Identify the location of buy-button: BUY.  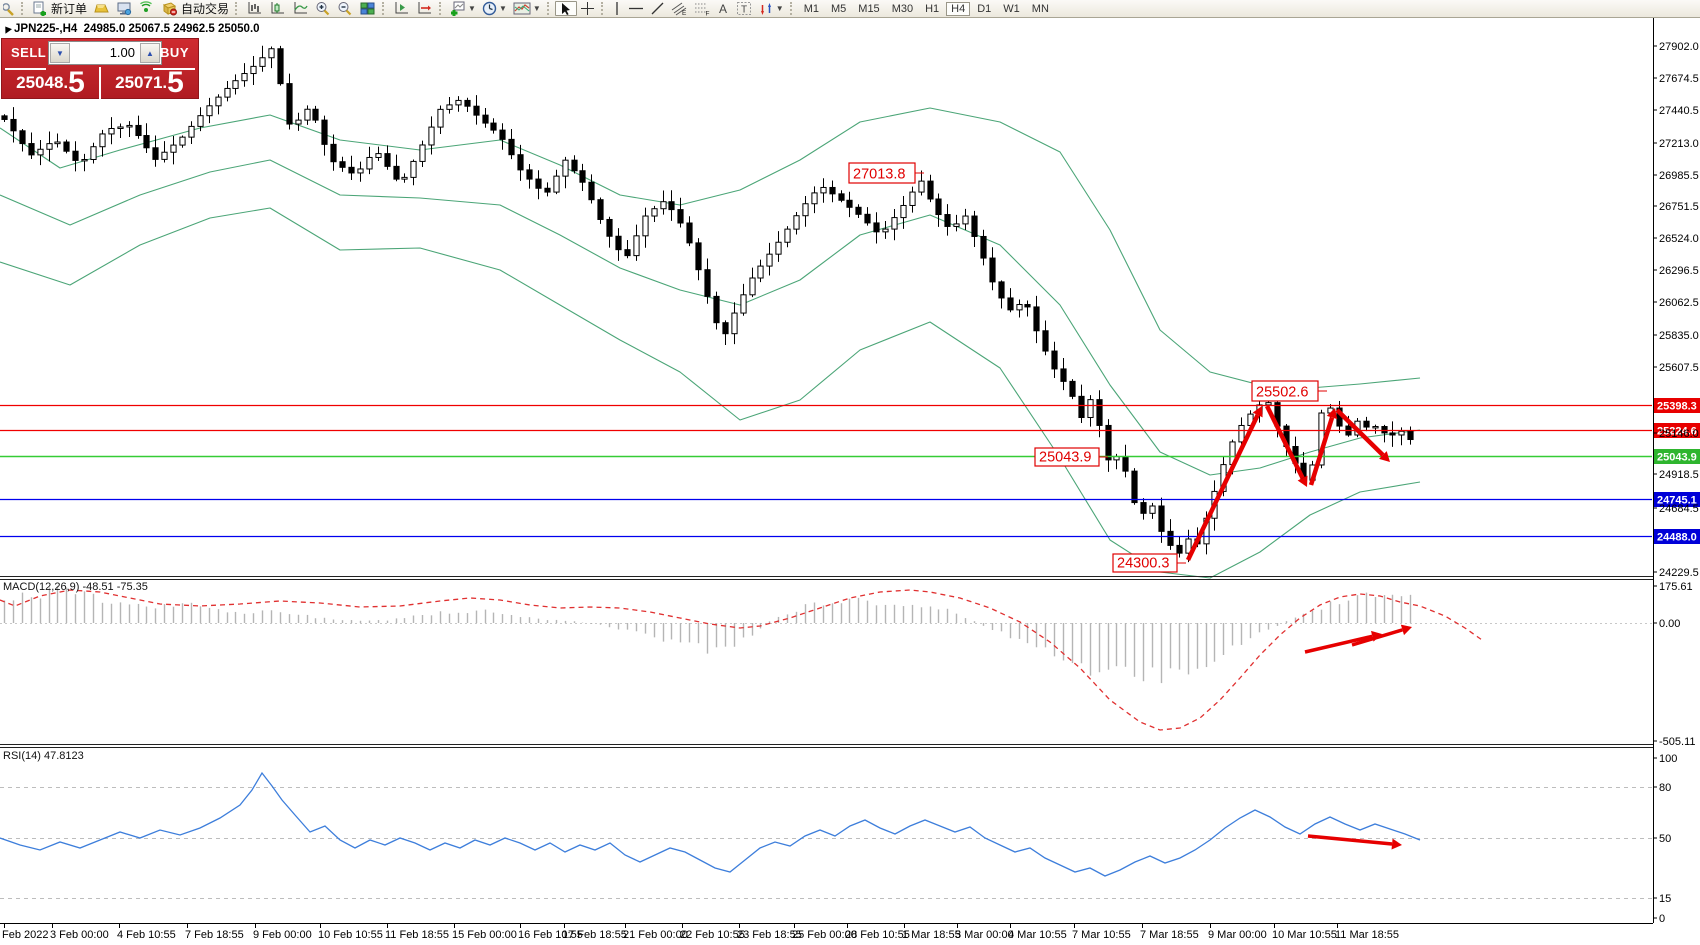
(174, 52).